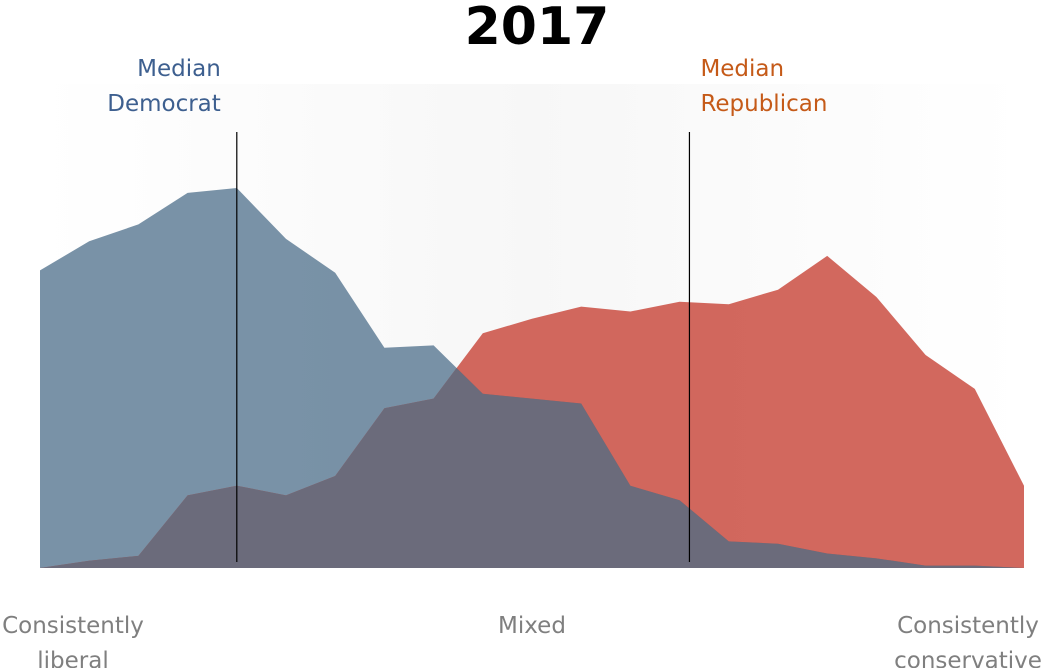 Image resolution: width=1042 pixels, height=668 pixels. What do you see at coordinates (537, 28) in the screenshot?
I see `chart-title: 2017` at bounding box center [537, 28].